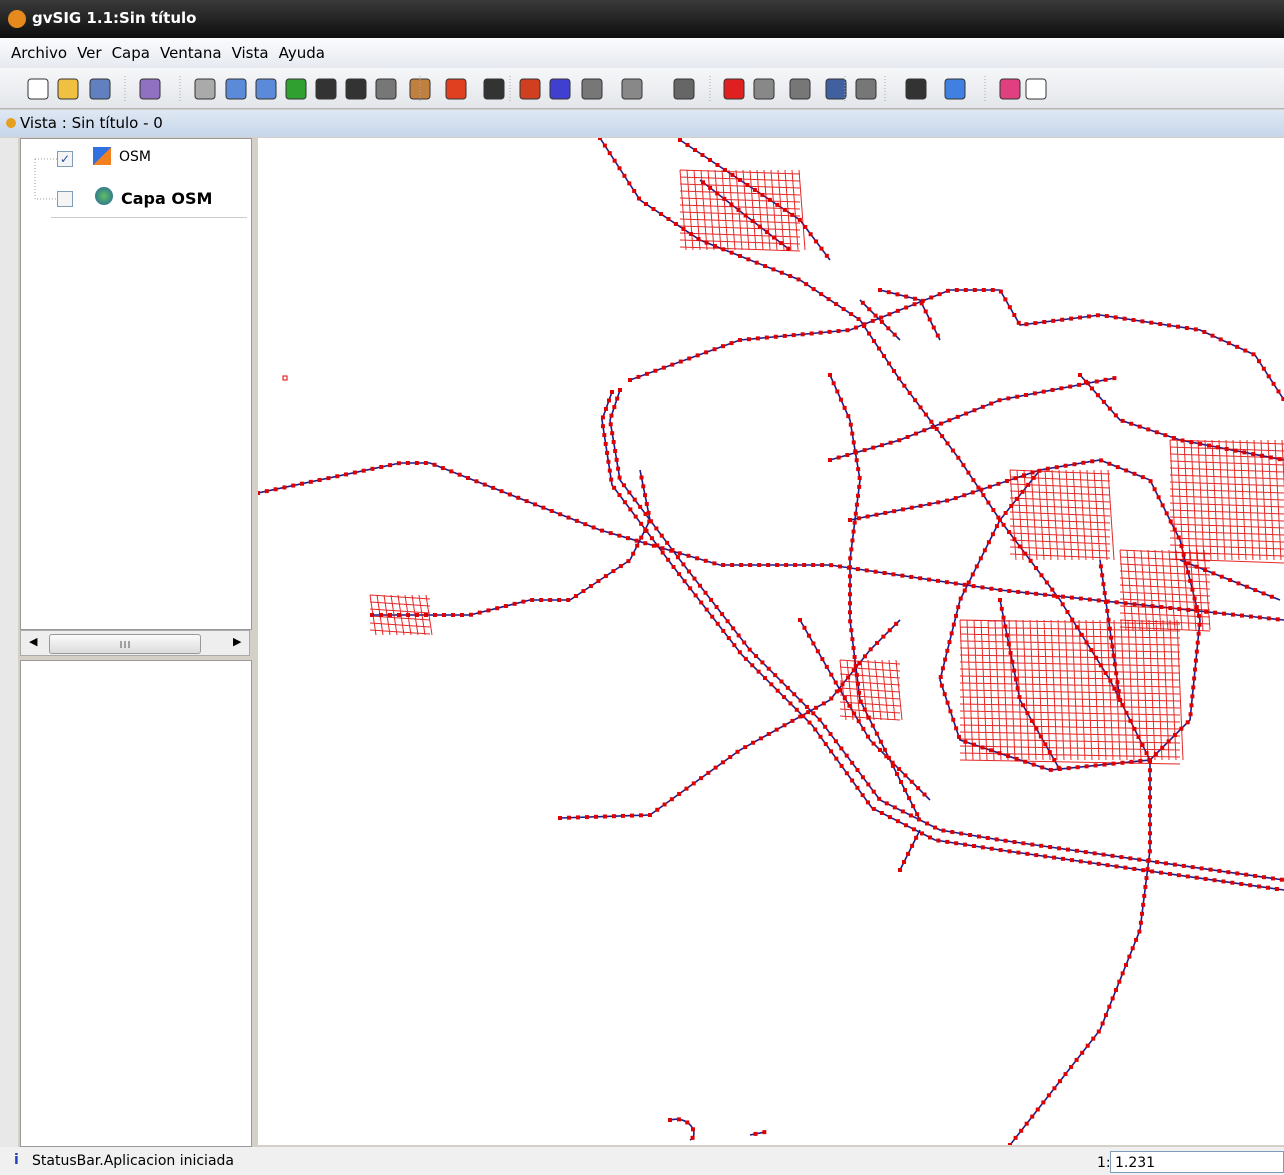  I want to click on menu-item: Ver, so click(89, 53).